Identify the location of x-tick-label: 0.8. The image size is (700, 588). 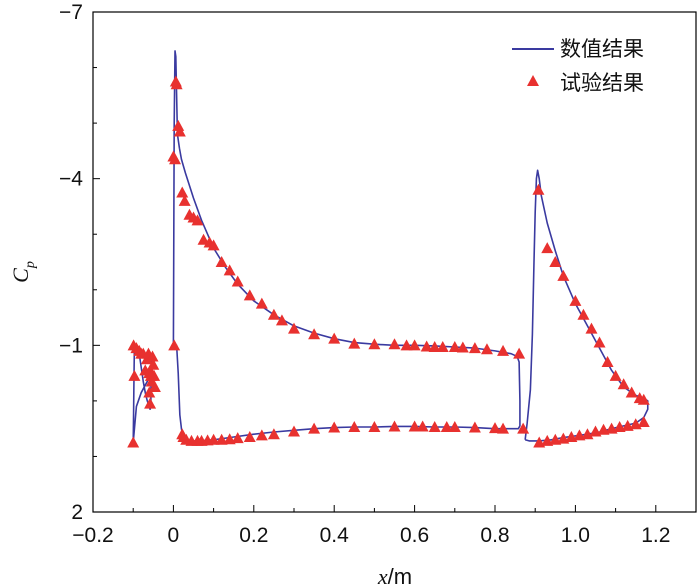
(494, 535).